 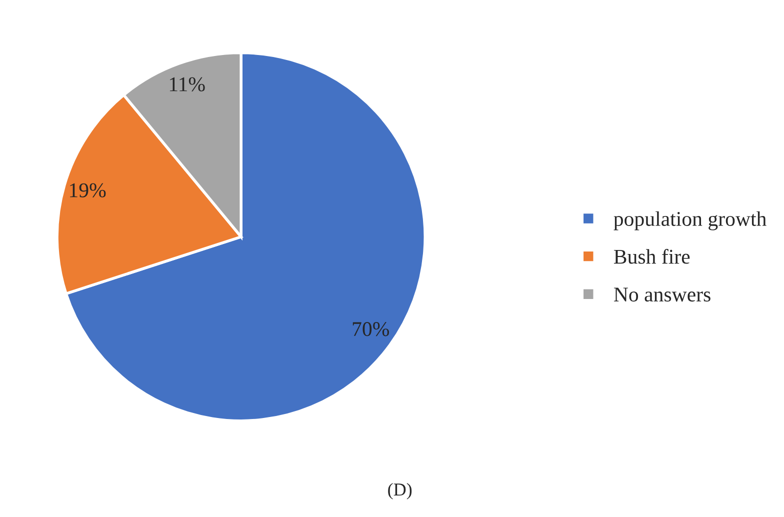 I want to click on text: (D), so click(x=400, y=491).